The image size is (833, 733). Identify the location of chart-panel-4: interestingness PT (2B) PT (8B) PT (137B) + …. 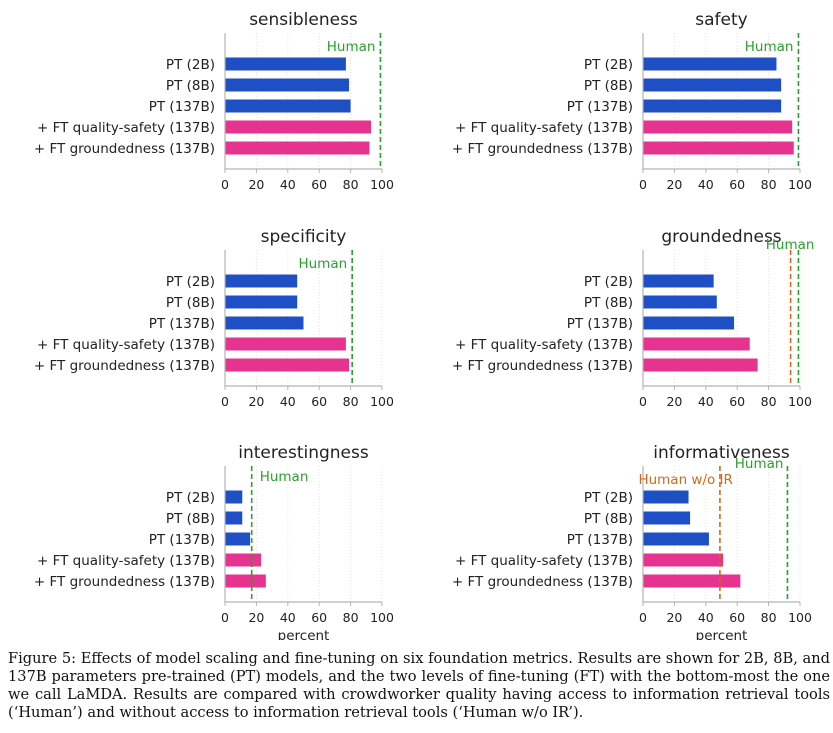
(214, 541).